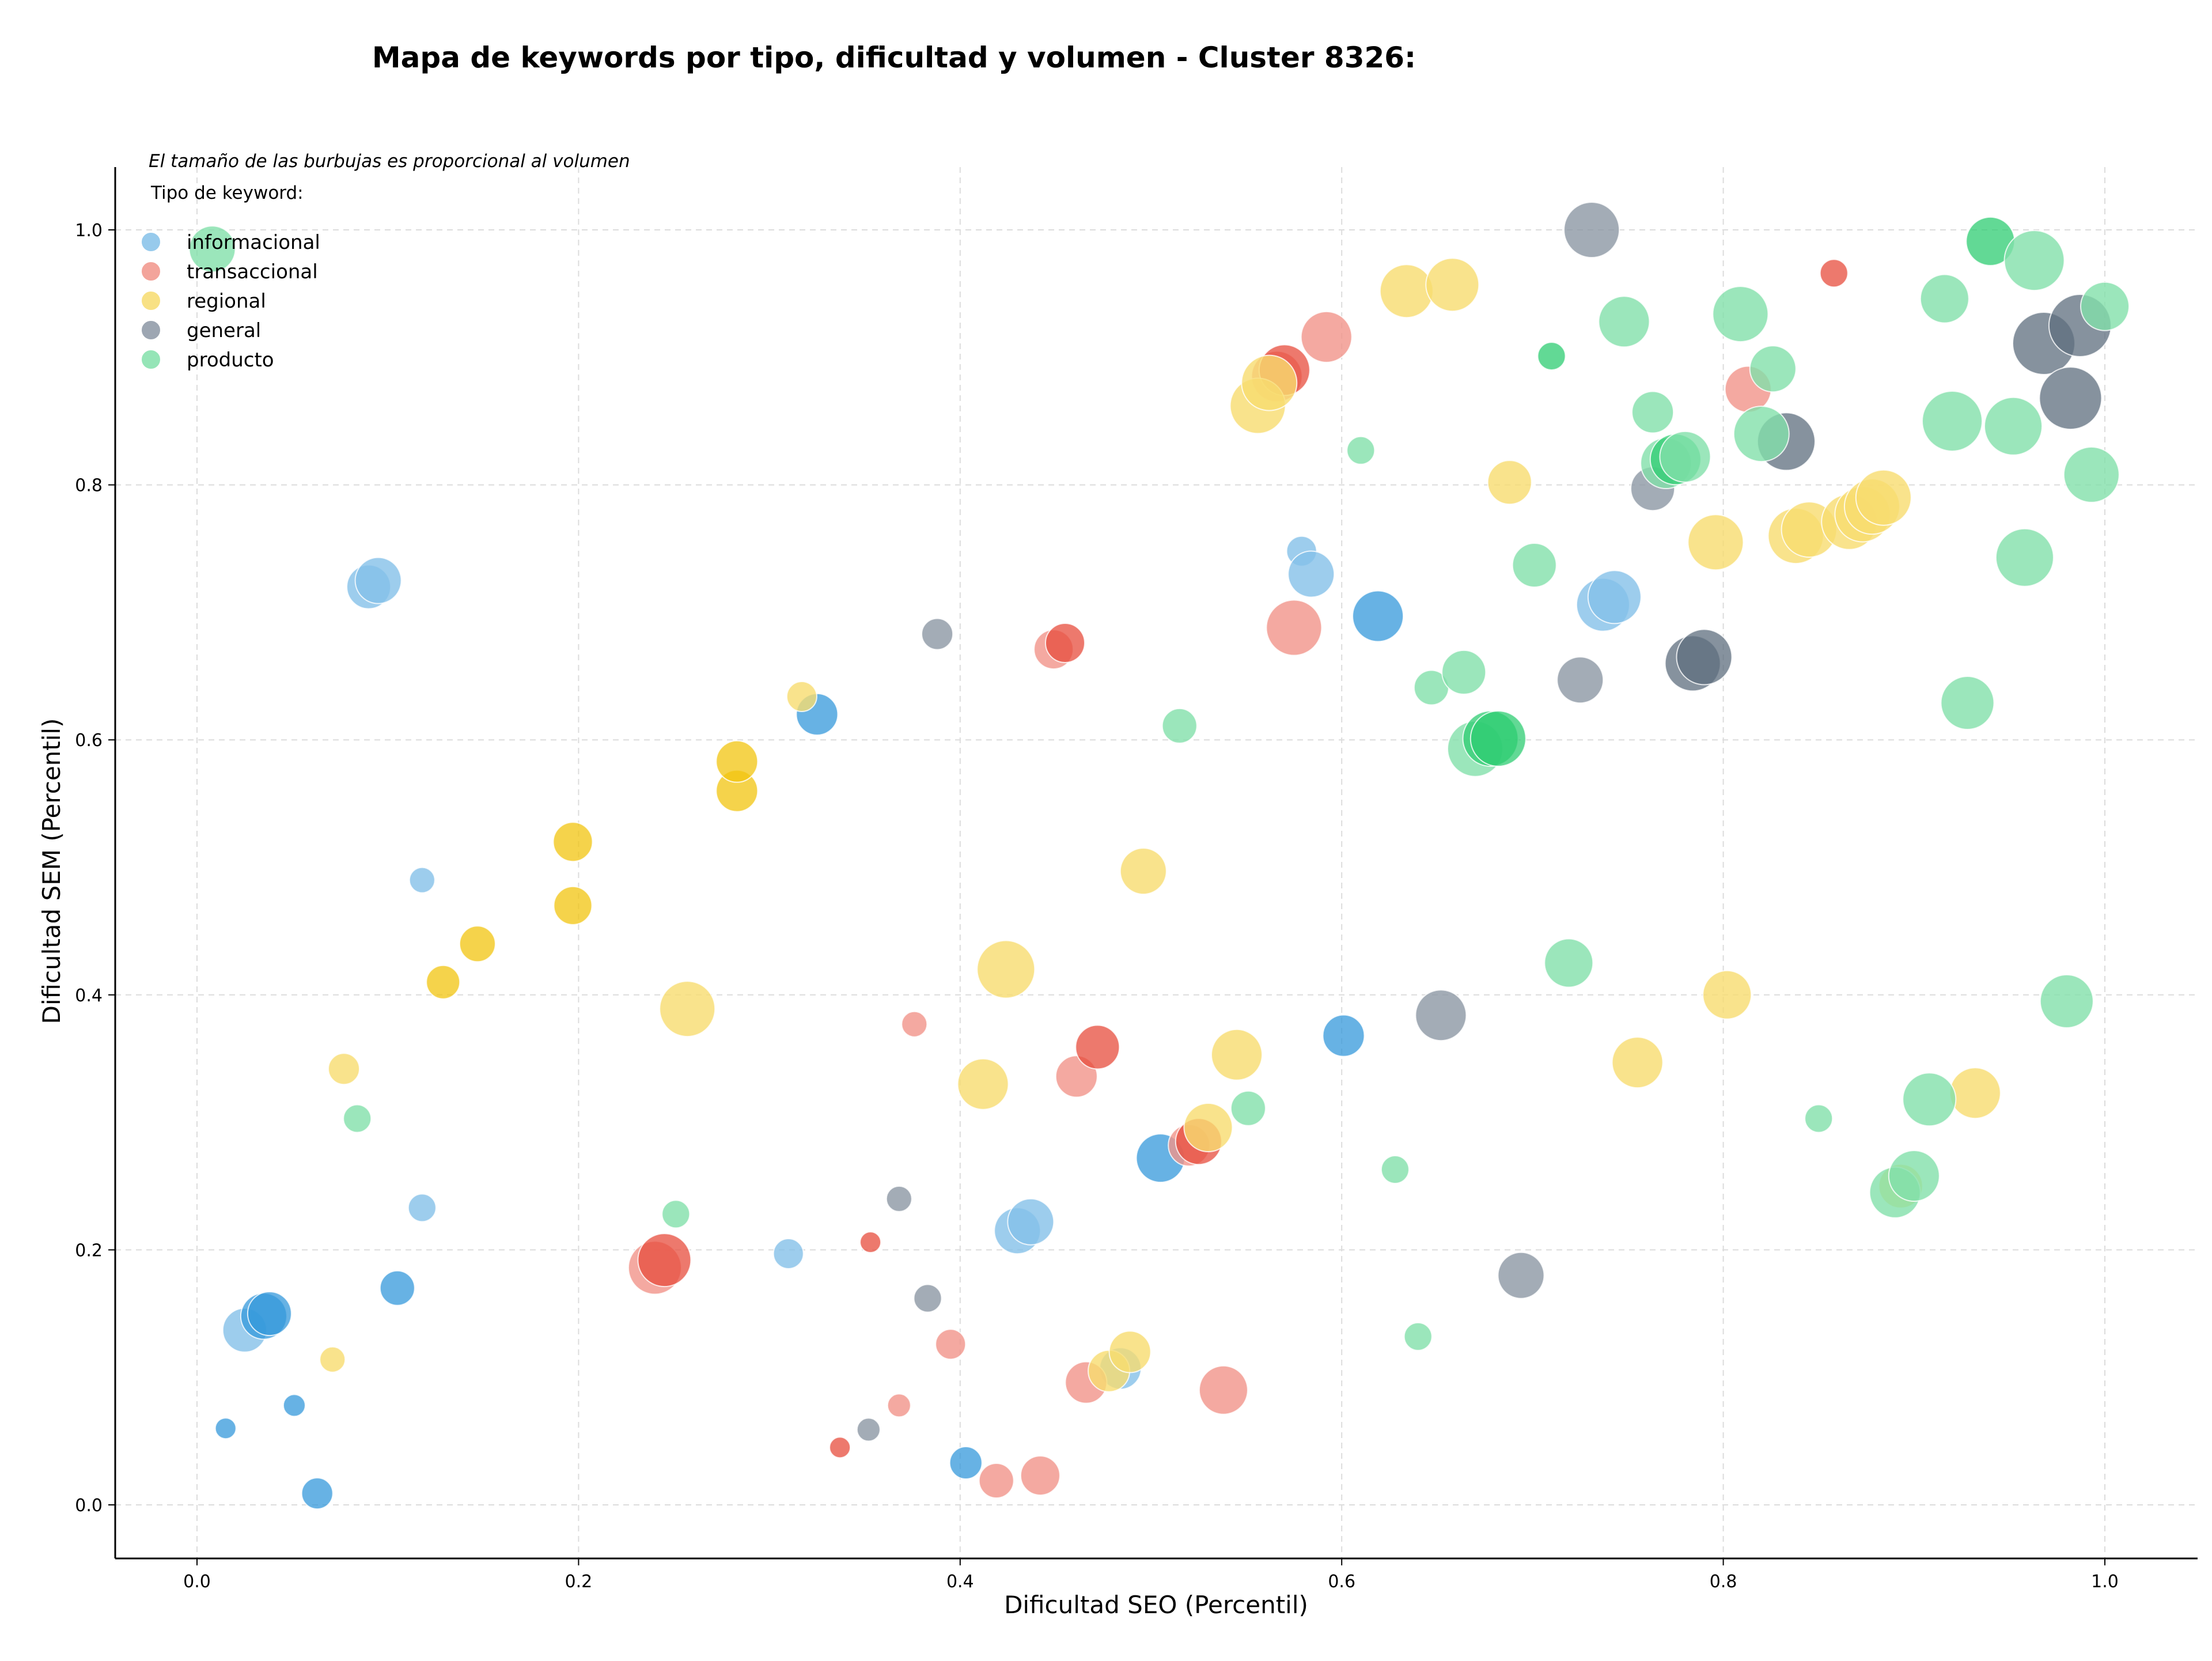 Image resolution: width=2212 pixels, height=1661 pixels. Describe the element at coordinates (224, 330) in the screenshot. I see `legend-label: general` at that location.